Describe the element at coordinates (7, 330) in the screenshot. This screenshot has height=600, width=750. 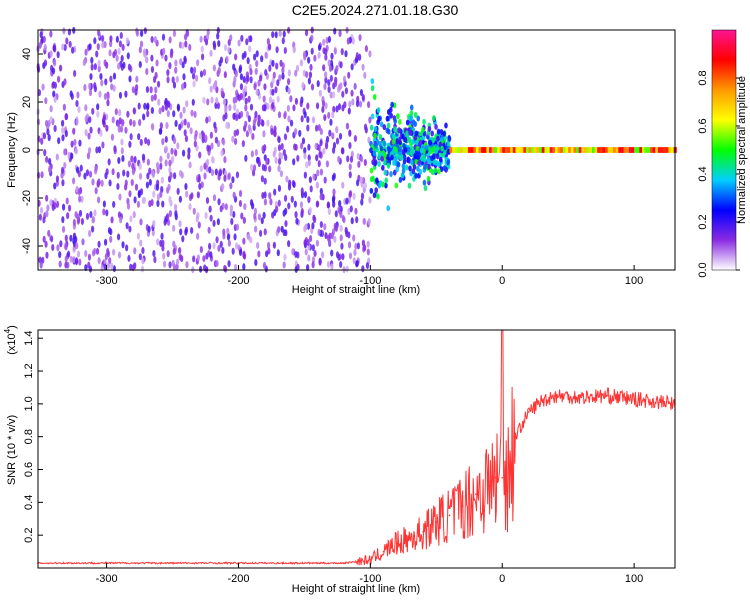
I see `snr-y-multiplier-exponent: 4` at that location.